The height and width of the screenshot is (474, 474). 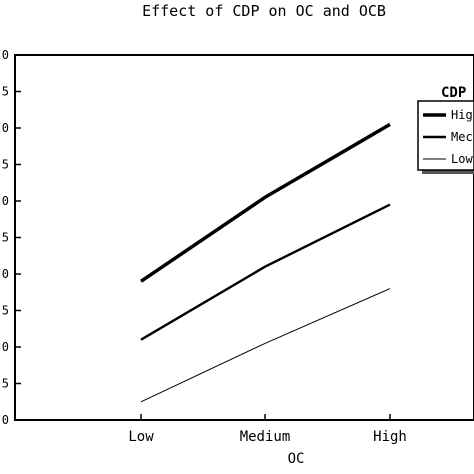 What do you see at coordinates (462, 137) in the screenshot?
I see `legend-label: Mec` at bounding box center [462, 137].